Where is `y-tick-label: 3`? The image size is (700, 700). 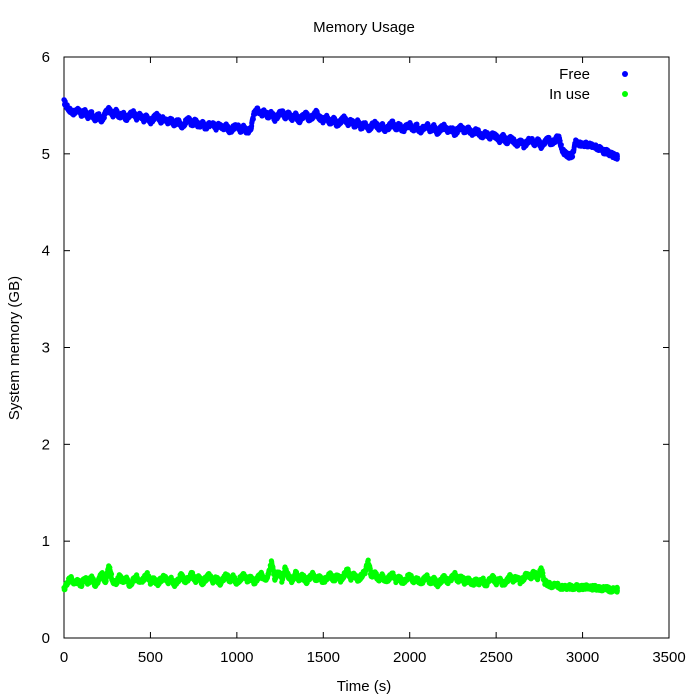
y-tick-label: 3 is located at coordinates (46, 348).